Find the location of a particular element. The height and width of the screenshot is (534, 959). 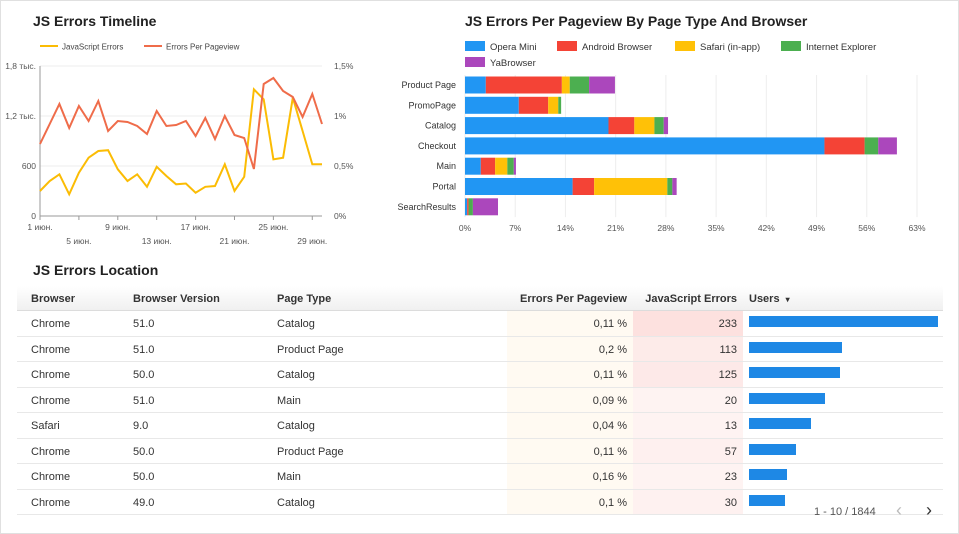

x-tick-label: 63% is located at coordinates (916, 228).